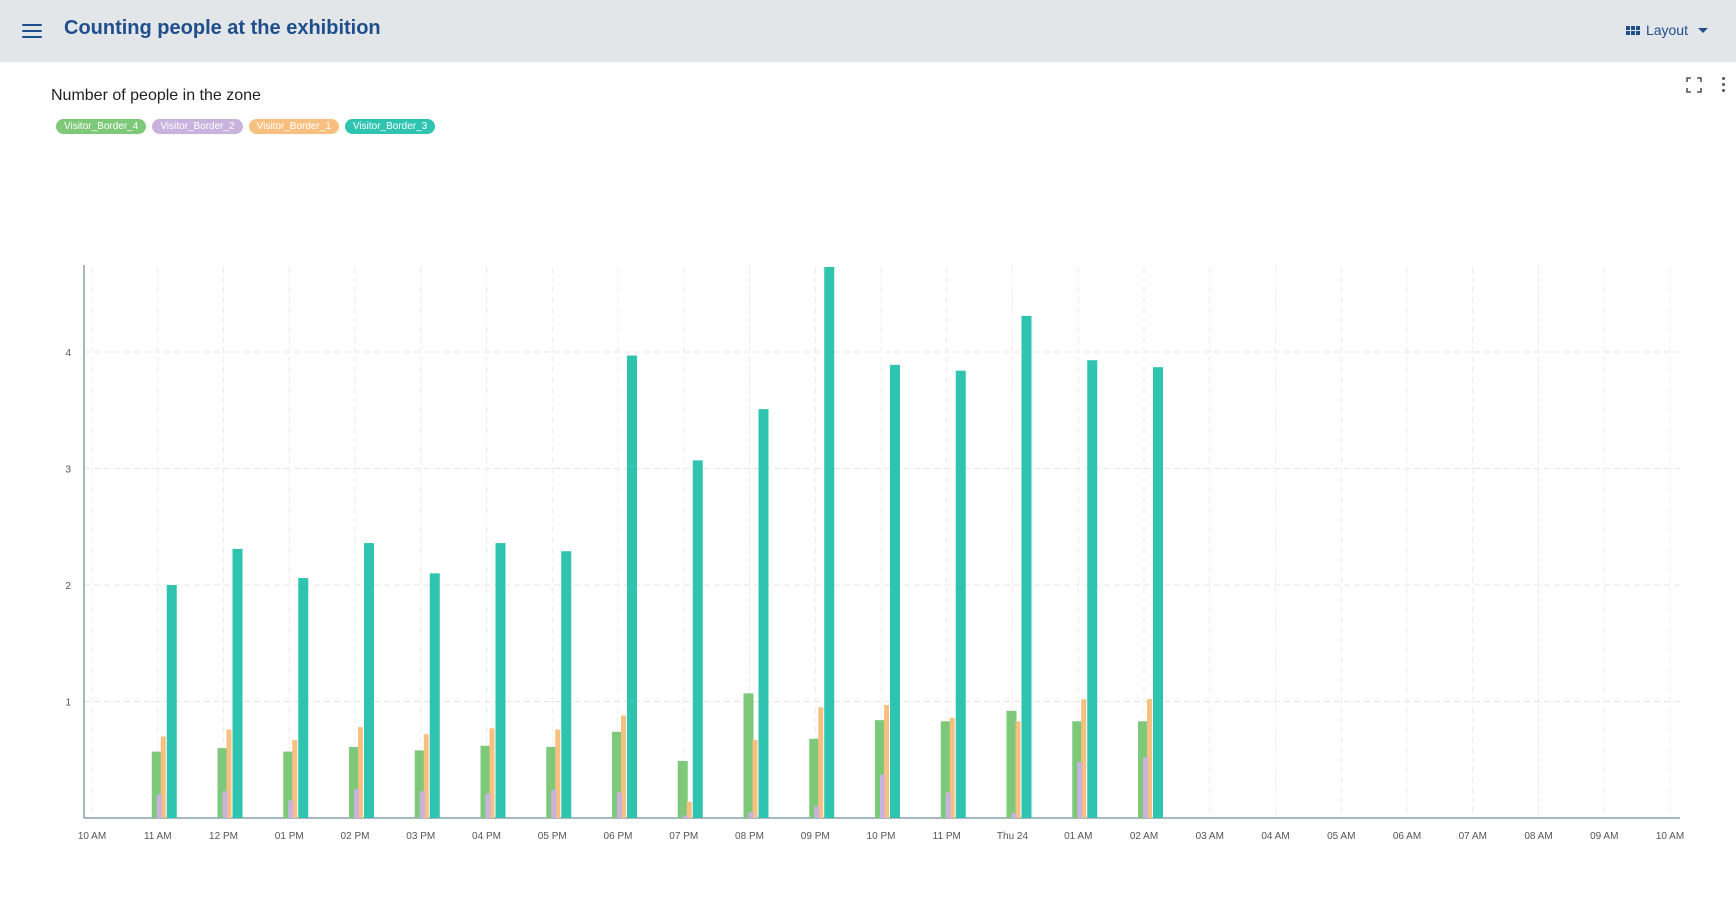 This screenshot has width=1736, height=918. I want to click on x-tick-label: 05 PM, so click(552, 836).